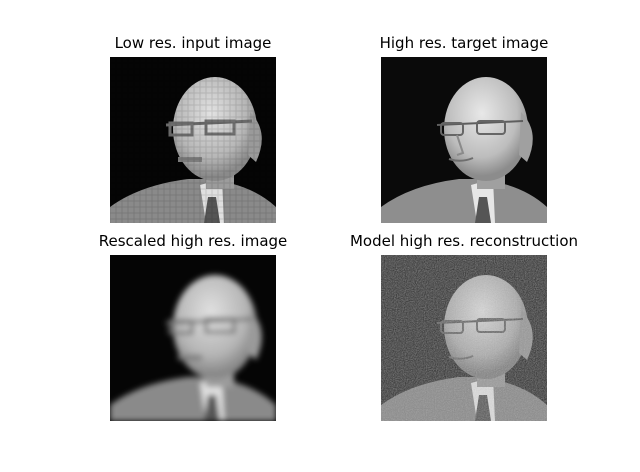  What do you see at coordinates (464, 43) in the screenshot?
I see `panel-title: High res. target image` at bounding box center [464, 43].